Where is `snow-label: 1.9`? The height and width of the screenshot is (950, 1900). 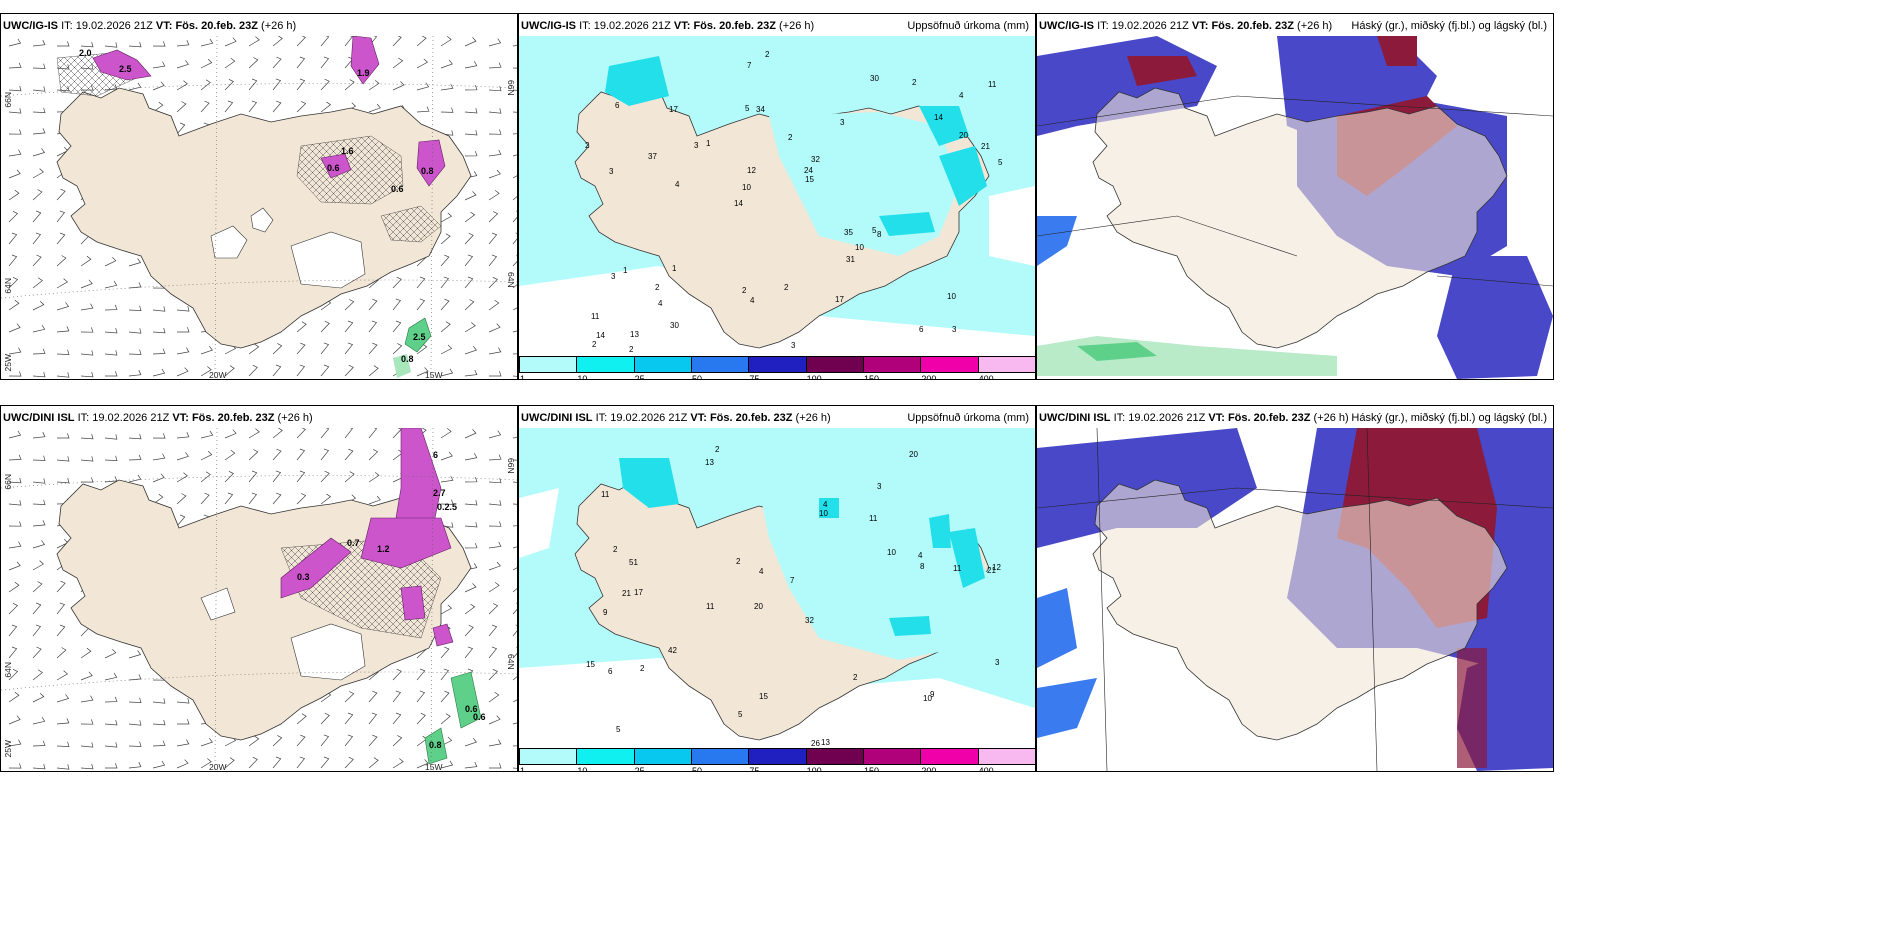 snow-label: 1.9 is located at coordinates (363, 73).